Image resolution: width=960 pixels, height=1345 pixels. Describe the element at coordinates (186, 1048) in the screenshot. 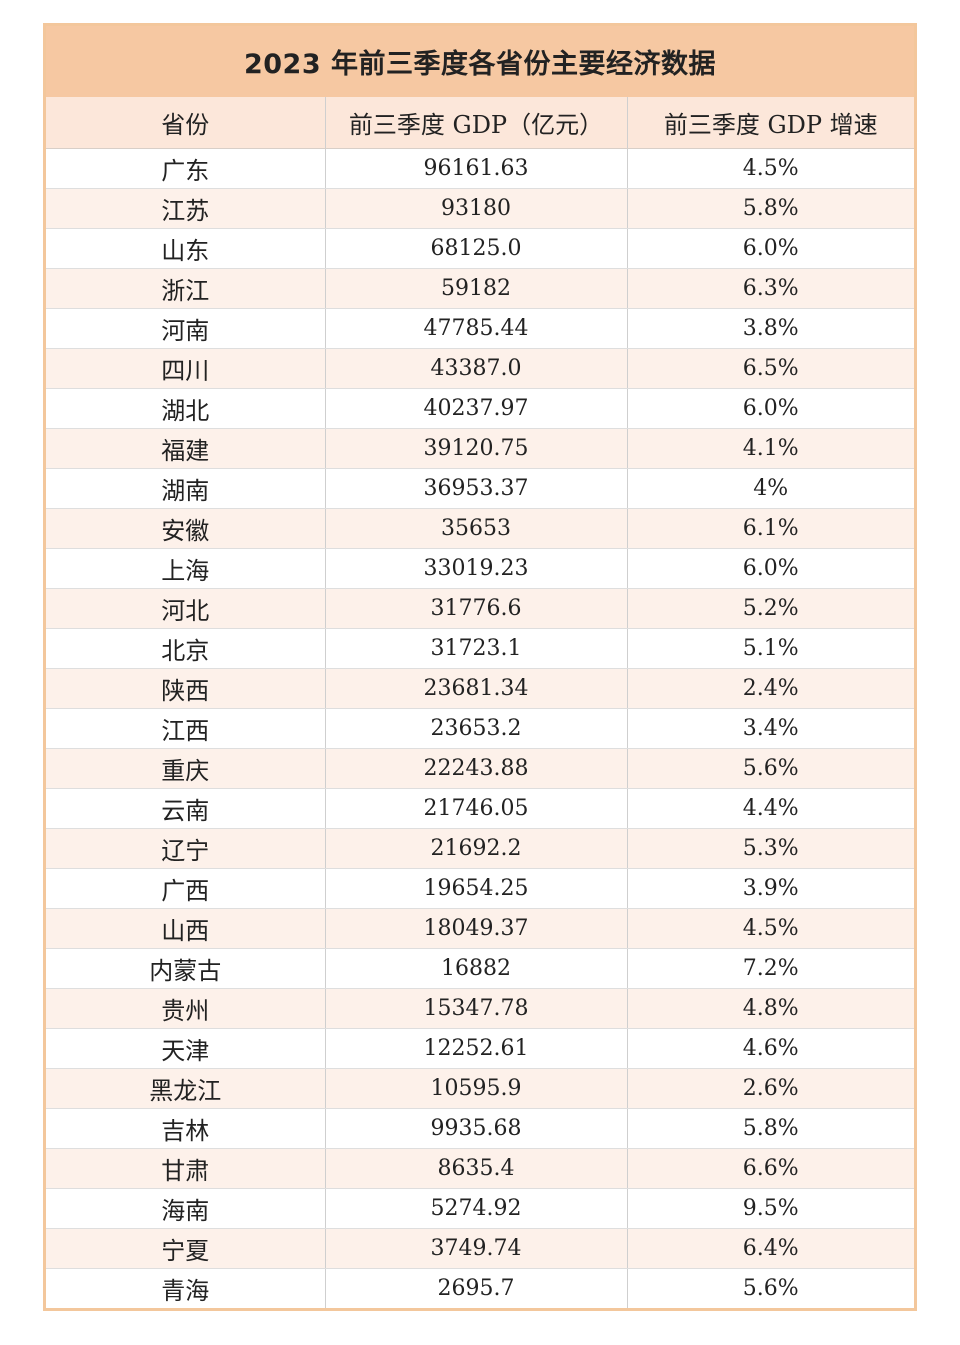

I see `province-cell: 天津` at that location.